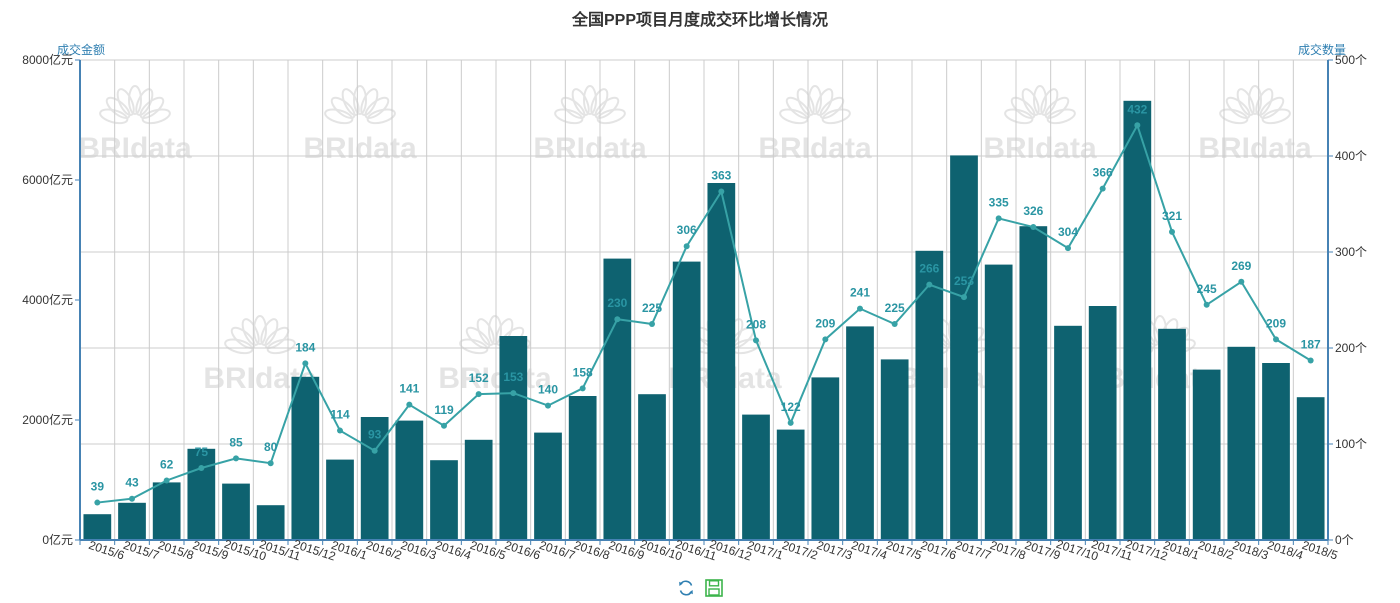 The image size is (1400, 603). Describe the element at coordinates (835, 550) in the screenshot. I see `x-tick-label: 2017/3` at that location.